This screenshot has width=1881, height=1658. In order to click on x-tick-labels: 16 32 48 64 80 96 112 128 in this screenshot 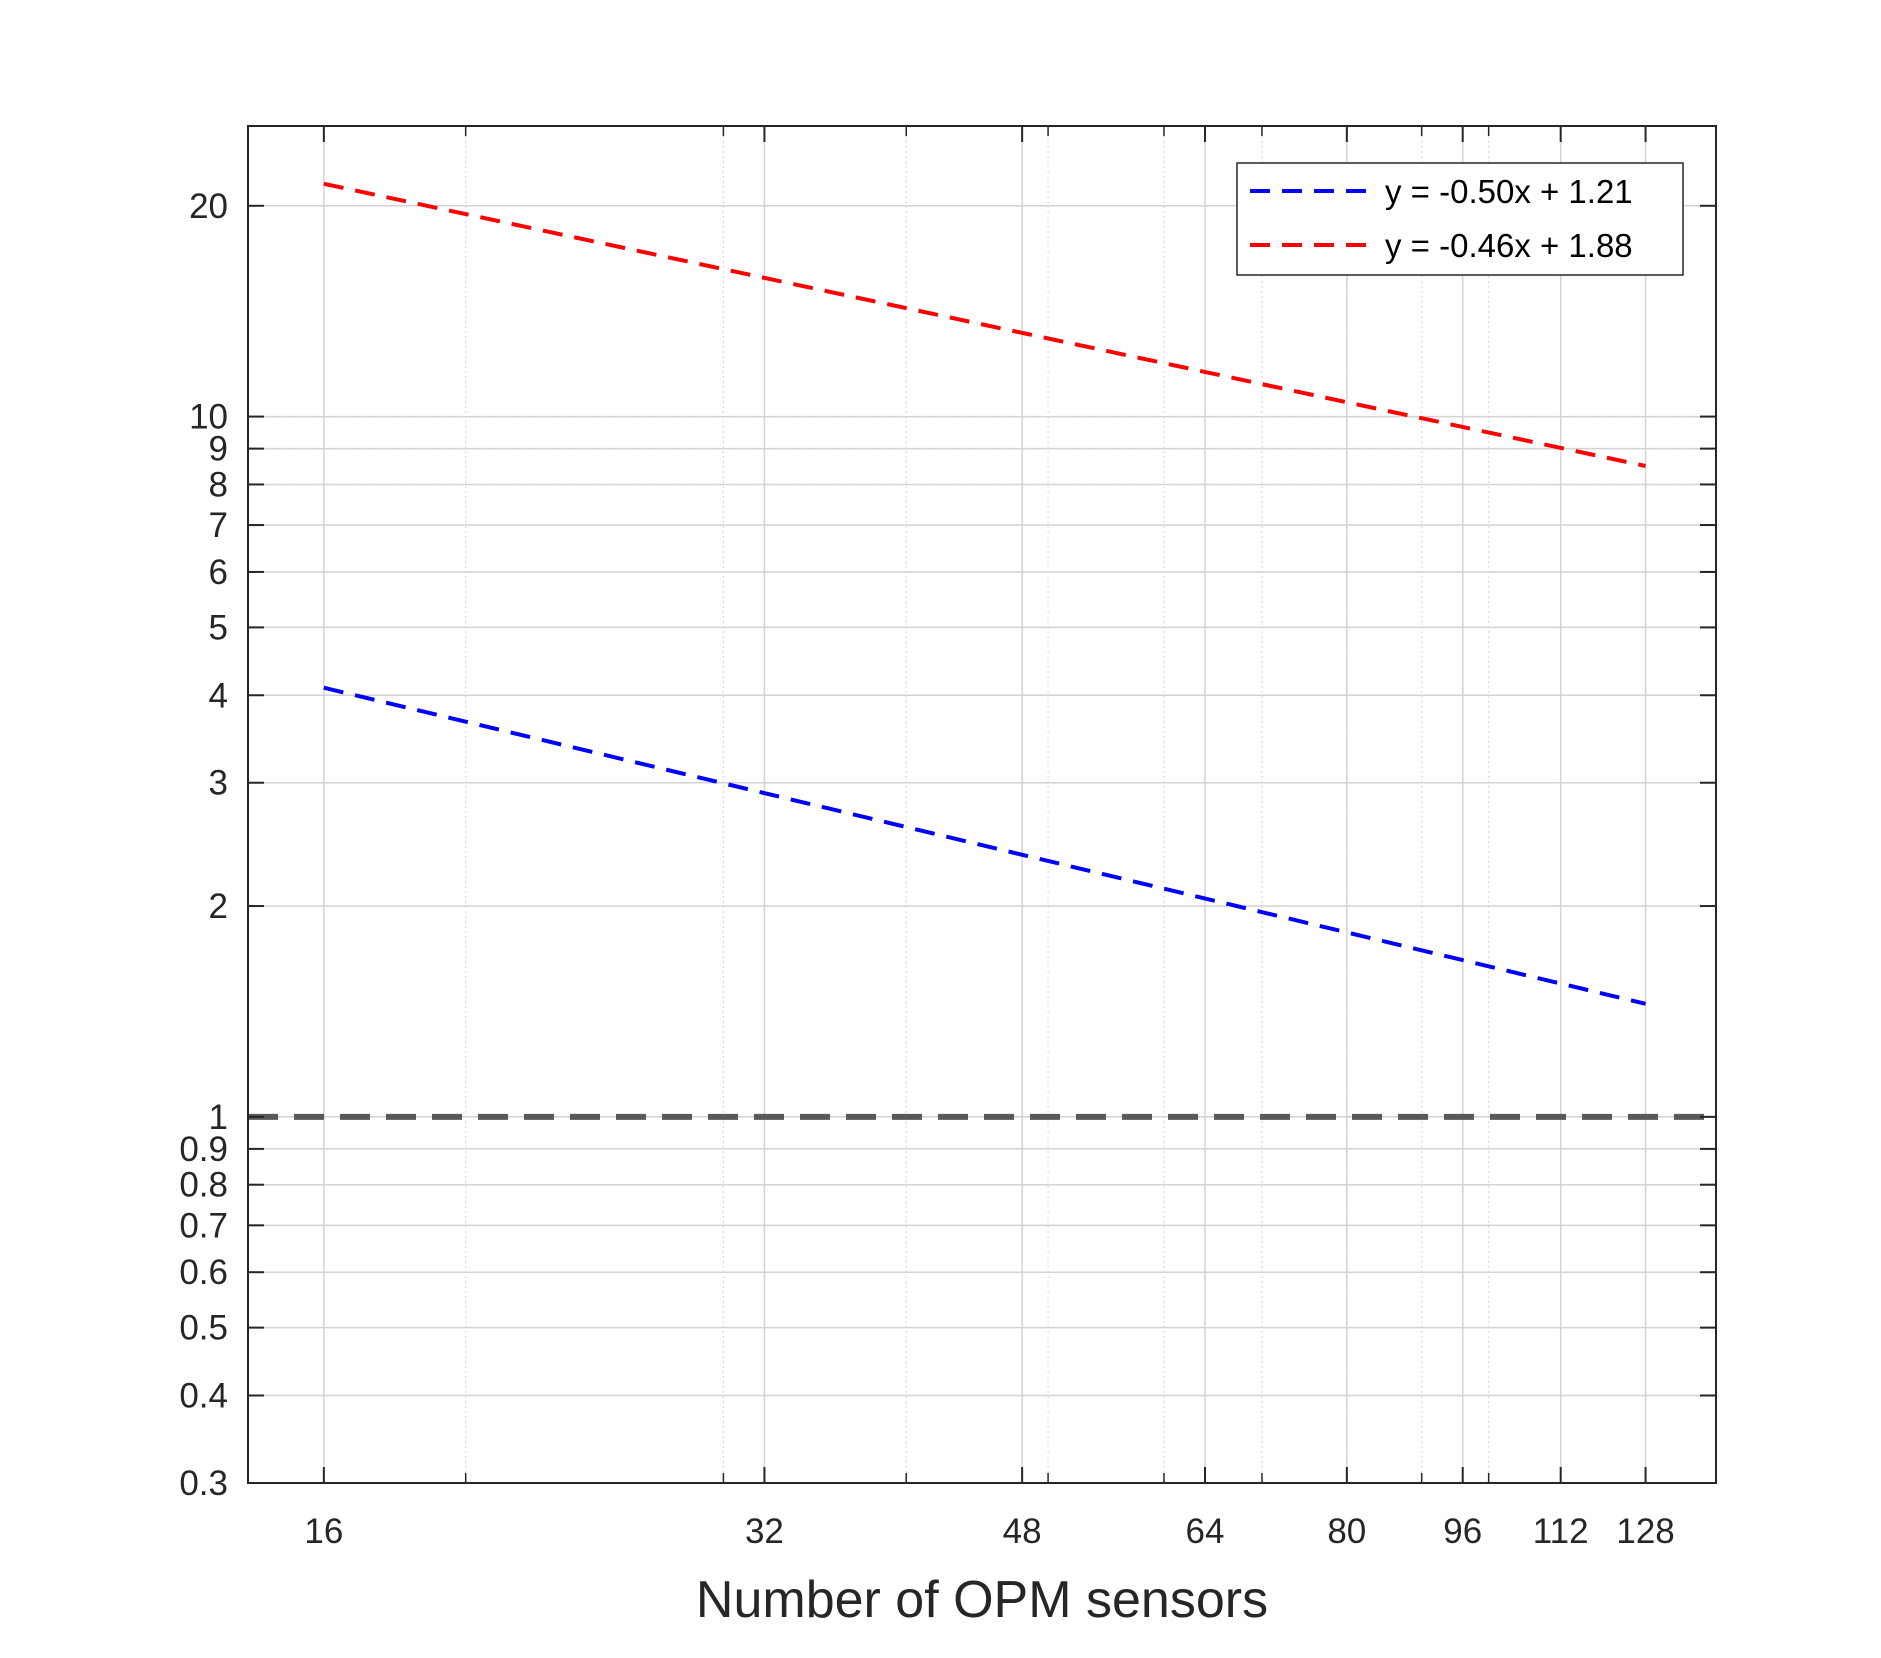, I will do `click(989, 1531)`.